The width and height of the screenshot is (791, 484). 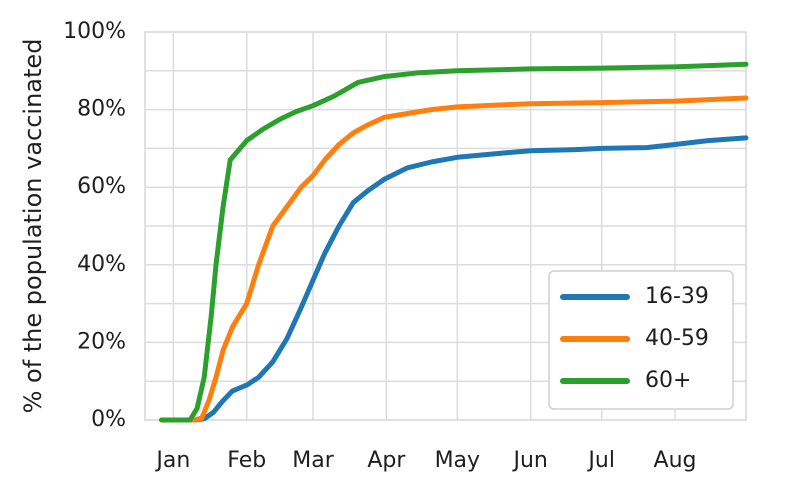 I want to click on y-tick-label: 20%, so click(x=101, y=341).